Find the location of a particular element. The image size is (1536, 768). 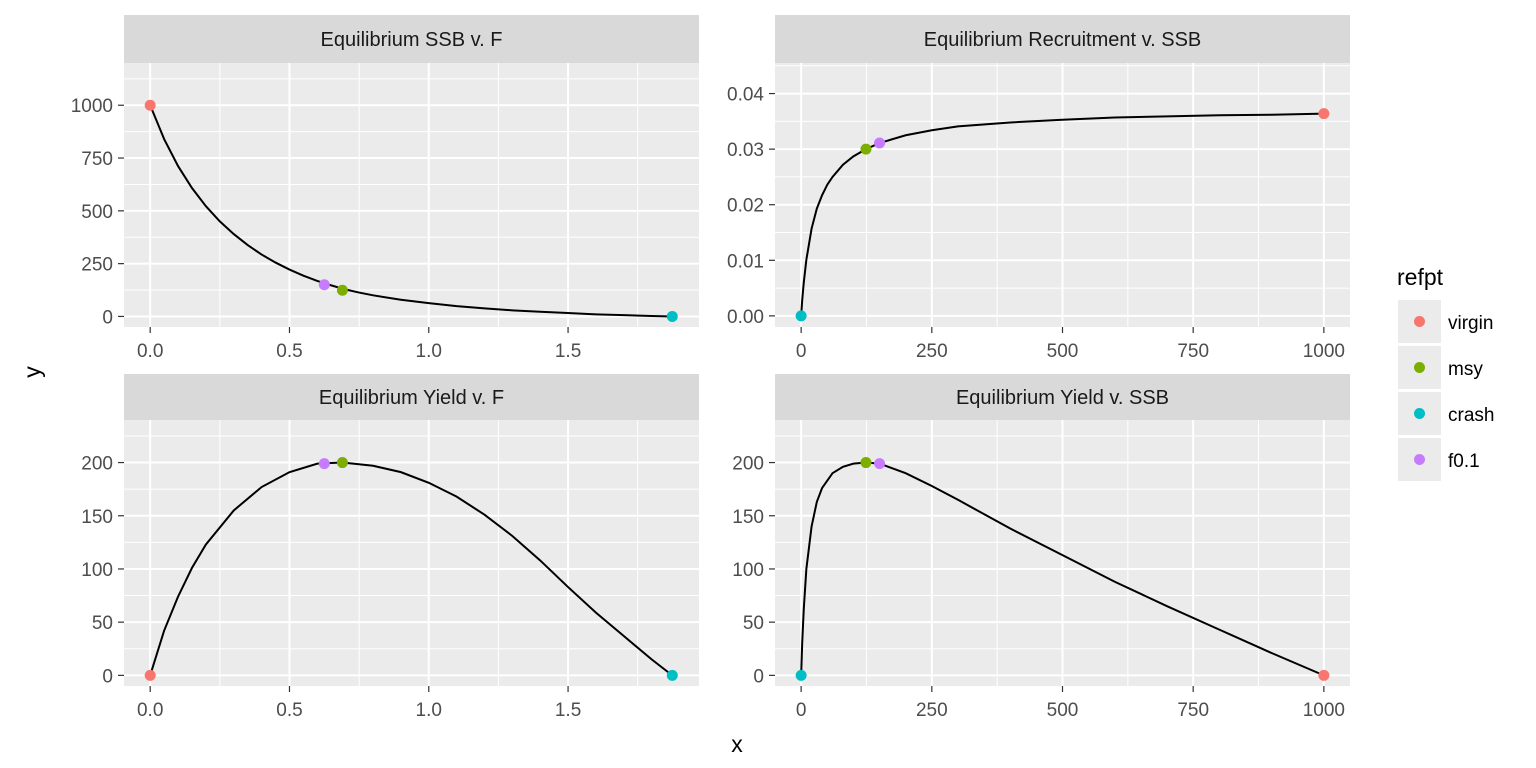

y-tick-label: 500 is located at coordinates (97, 212).